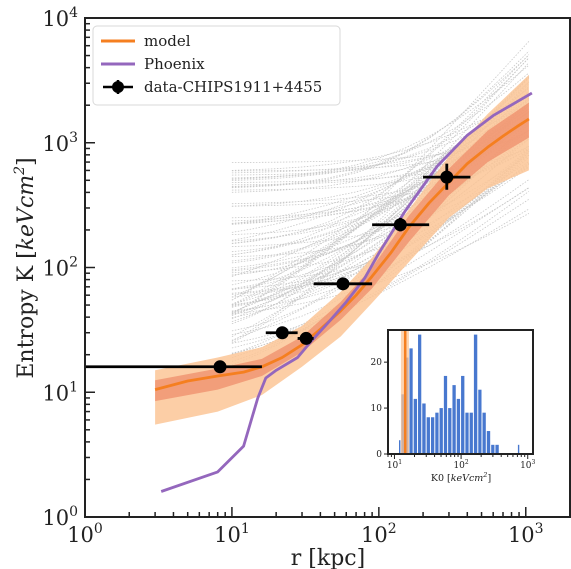 This screenshot has height=569, width=571. I want to click on y-tick-label: 10², so click(60, 268).